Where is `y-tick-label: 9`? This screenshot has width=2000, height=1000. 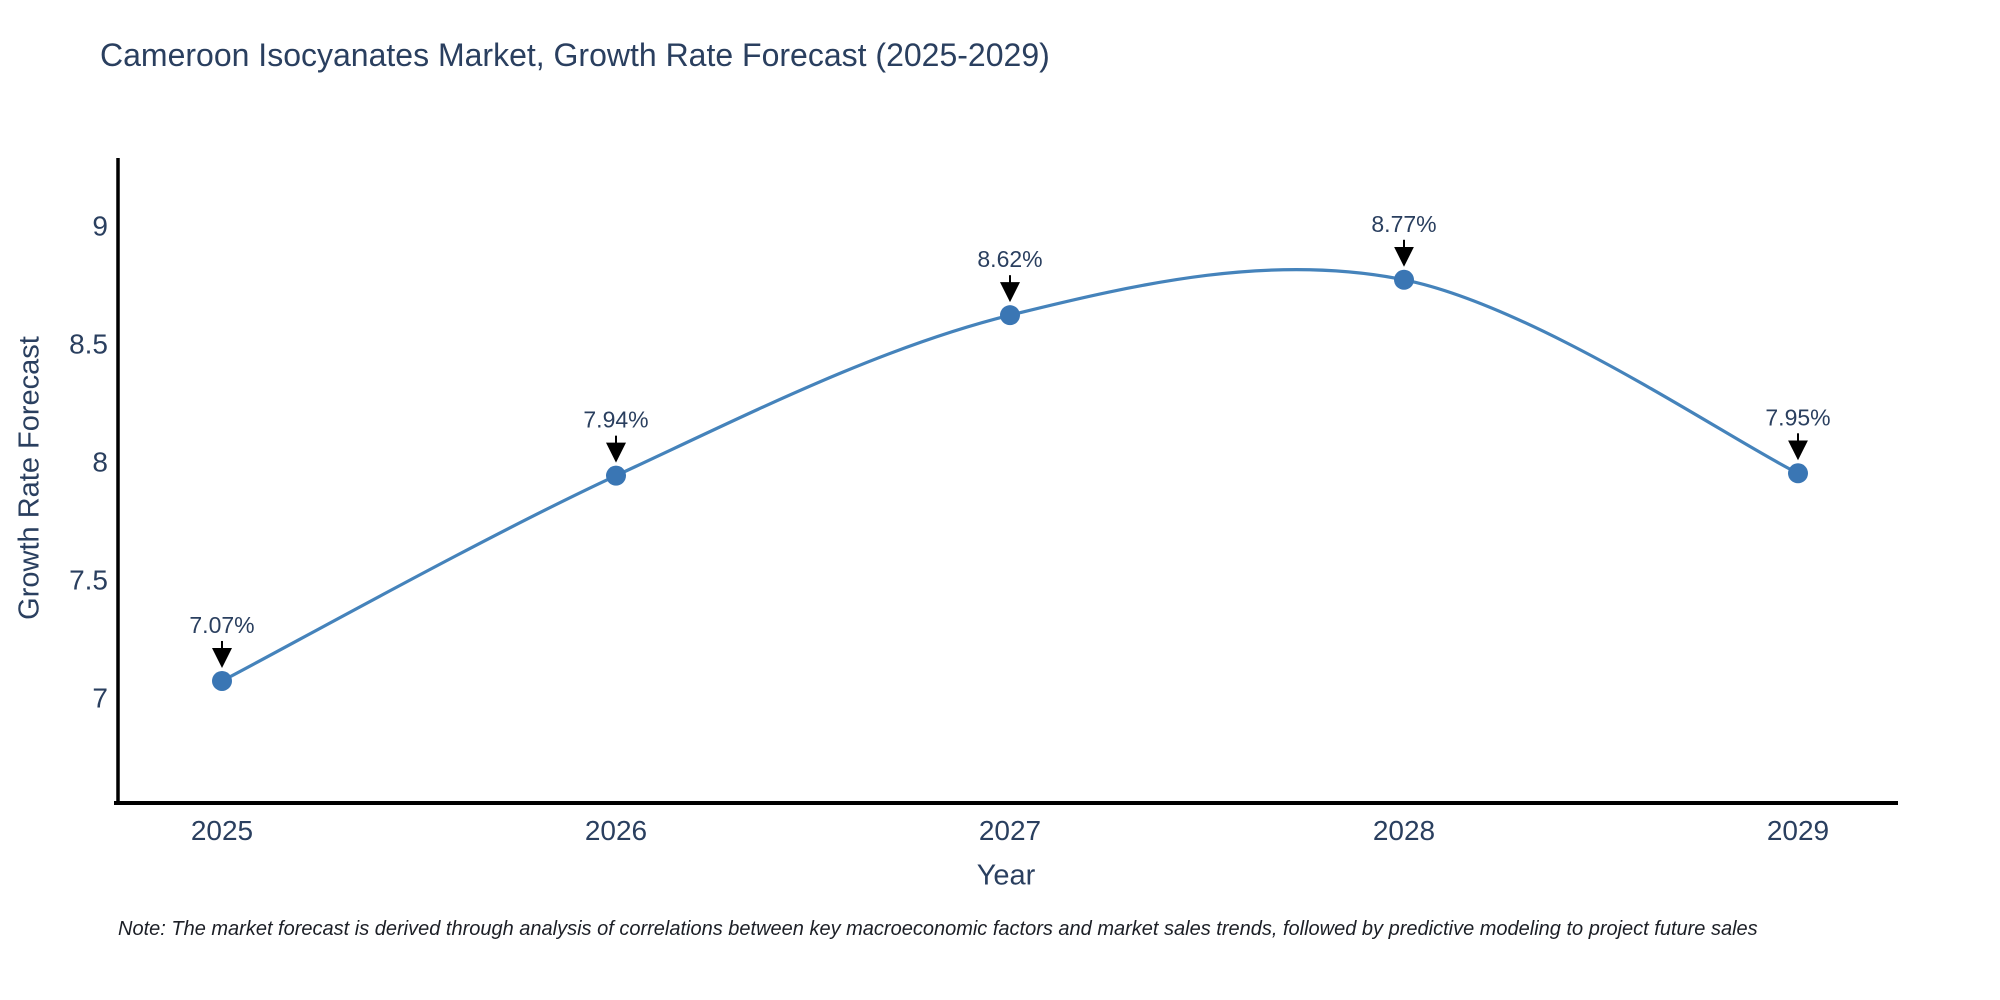 y-tick-label: 9 is located at coordinates (100, 226).